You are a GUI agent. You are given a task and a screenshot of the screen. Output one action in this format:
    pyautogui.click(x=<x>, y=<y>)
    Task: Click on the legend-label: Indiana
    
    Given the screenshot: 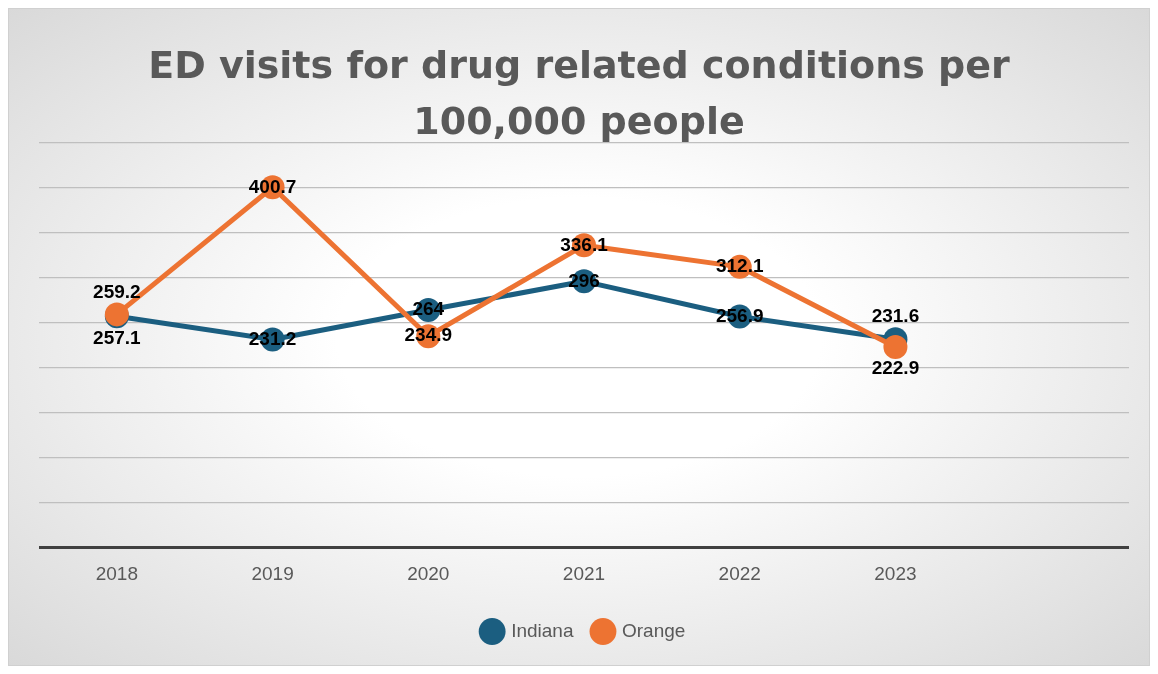 What is the action you would take?
    pyautogui.click(x=542, y=630)
    